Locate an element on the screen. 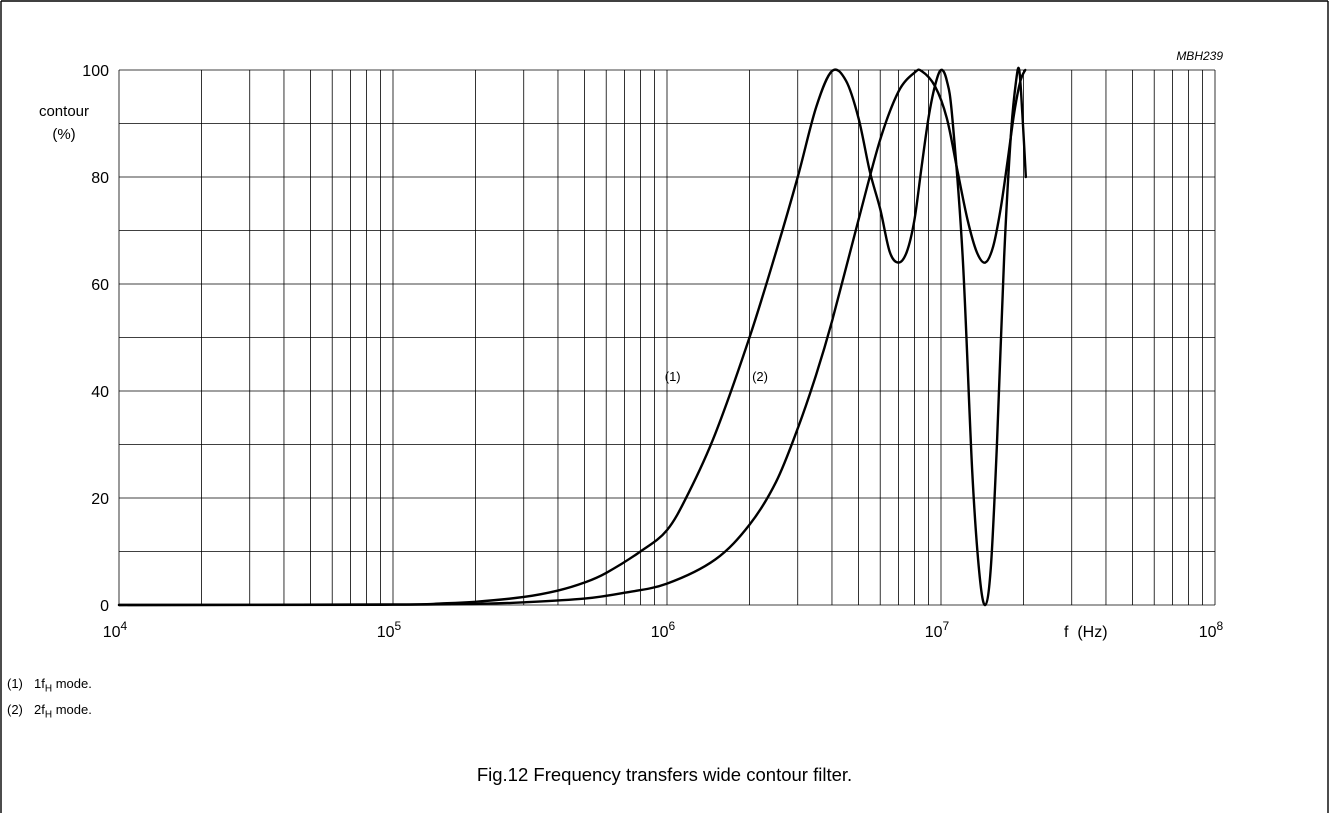 This screenshot has width=1329, height=813. series-label-2: (2) is located at coordinates (760, 376).